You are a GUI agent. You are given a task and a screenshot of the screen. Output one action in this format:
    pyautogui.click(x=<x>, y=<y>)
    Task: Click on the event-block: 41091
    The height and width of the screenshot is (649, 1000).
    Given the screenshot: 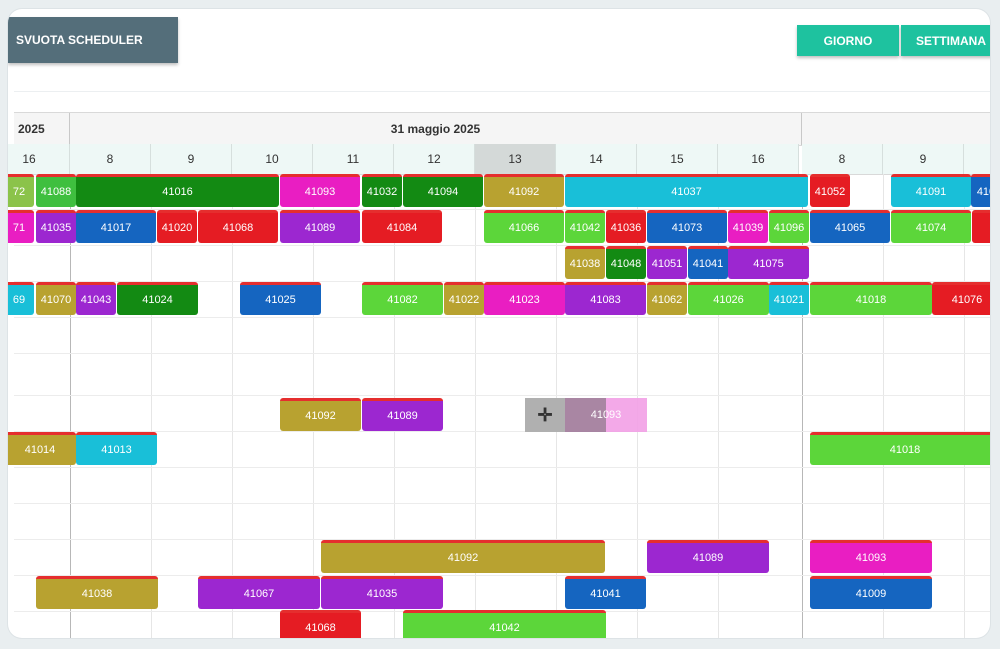 What is the action you would take?
    pyautogui.click(x=931, y=190)
    